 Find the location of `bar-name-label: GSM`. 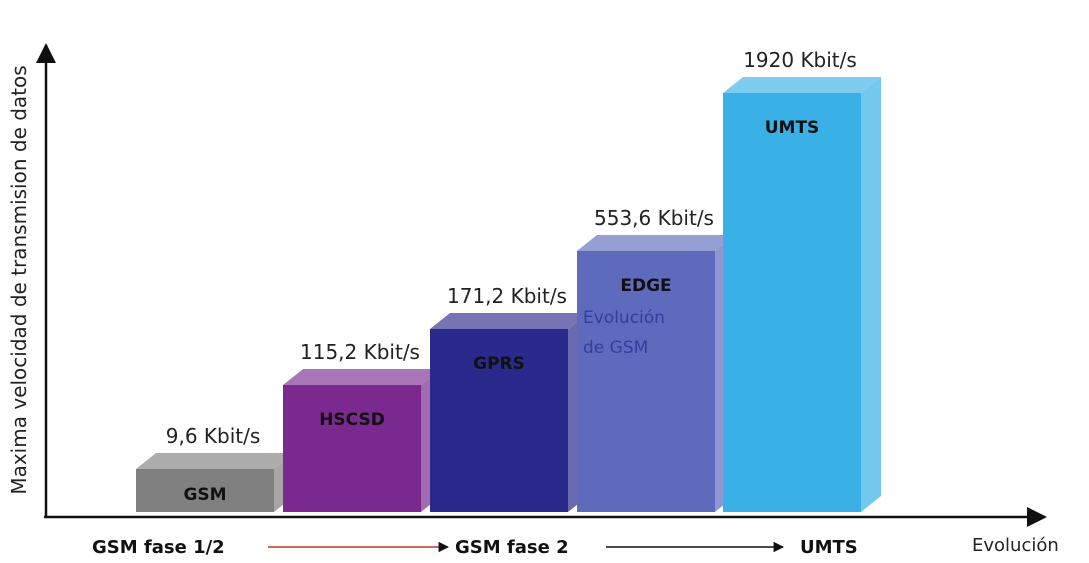

bar-name-label: GSM is located at coordinates (204, 495).